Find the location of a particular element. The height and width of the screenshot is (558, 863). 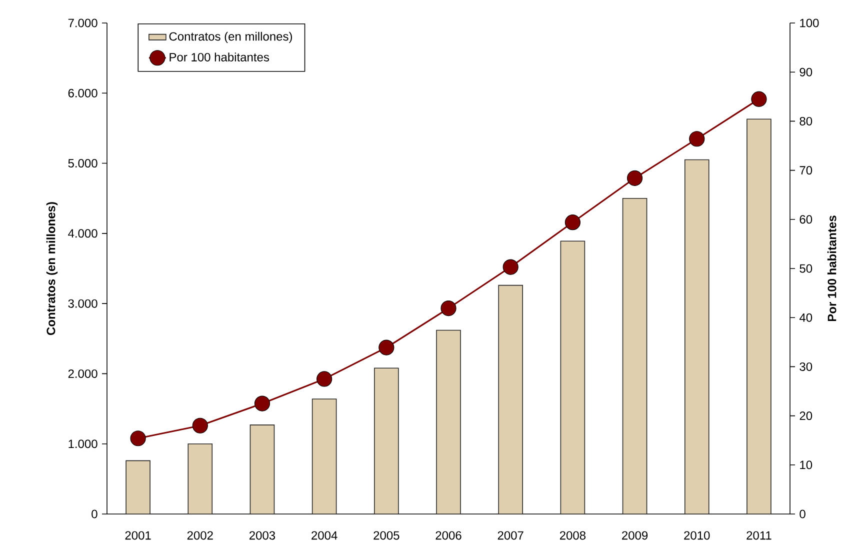

y2-tick-label: 70 is located at coordinates (806, 170).